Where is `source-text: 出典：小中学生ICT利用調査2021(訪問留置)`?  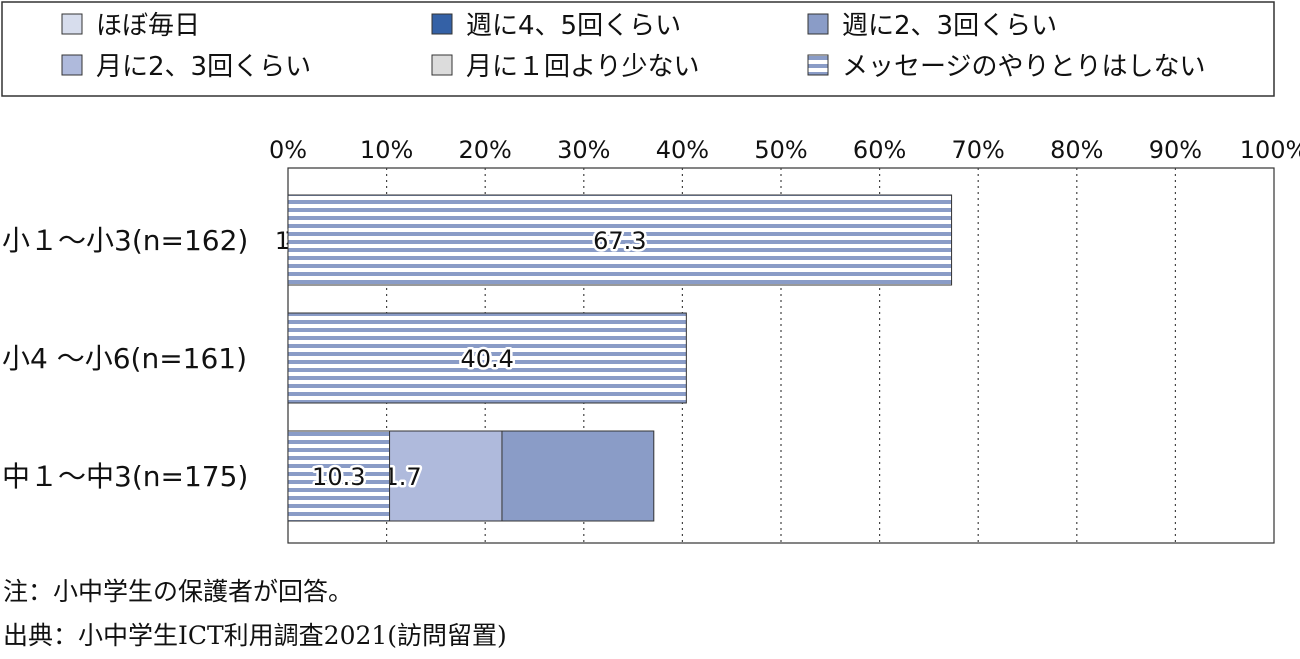 source-text: 出典：小中学生ICT利用調査2021(訪問留置) is located at coordinates (255, 635).